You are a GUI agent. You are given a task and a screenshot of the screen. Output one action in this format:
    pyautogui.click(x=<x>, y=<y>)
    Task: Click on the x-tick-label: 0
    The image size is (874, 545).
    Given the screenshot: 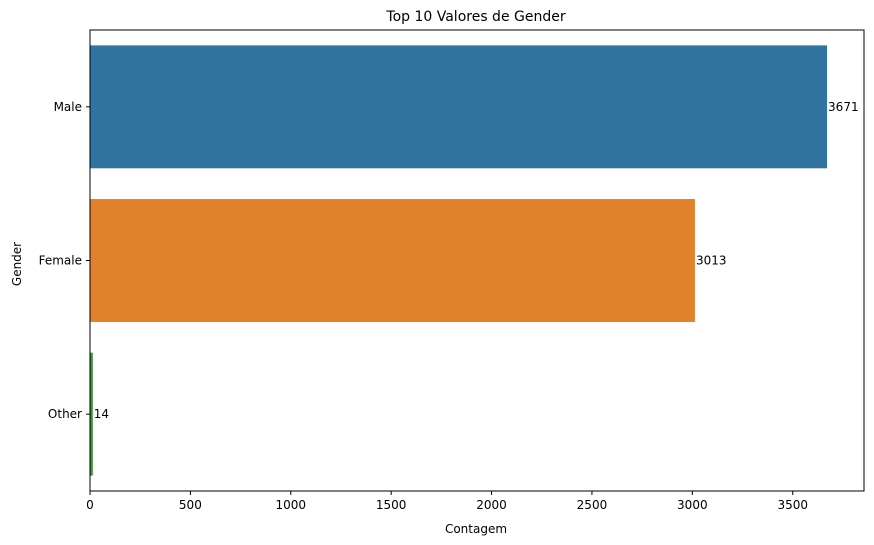 What is the action you would take?
    pyautogui.click(x=90, y=505)
    